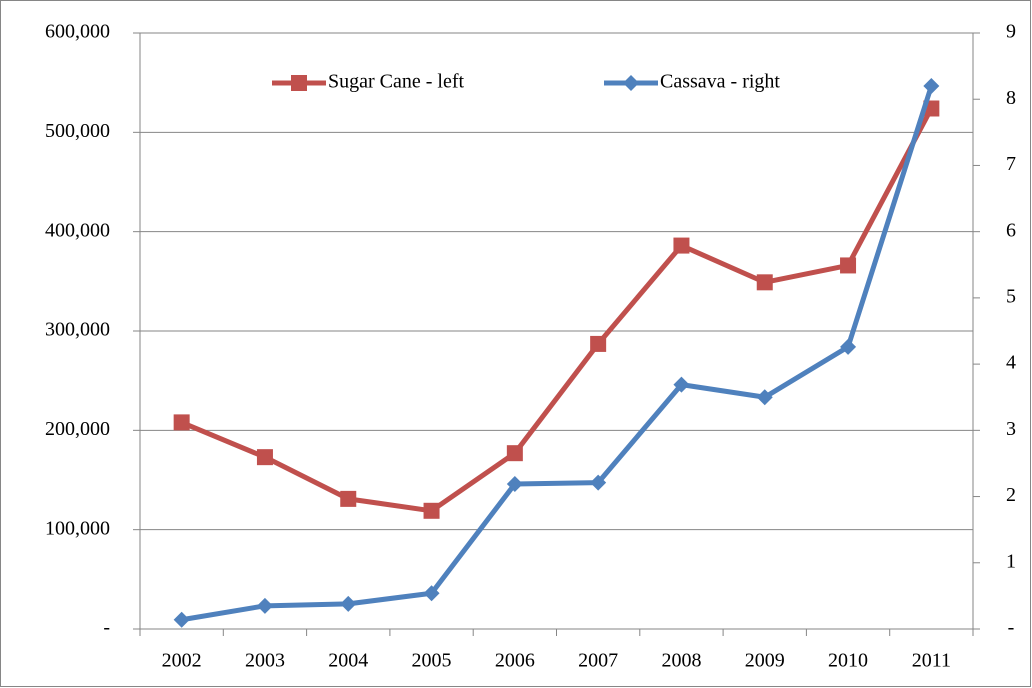  I want to click on x-tick-label: 2003, so click(265, 661).